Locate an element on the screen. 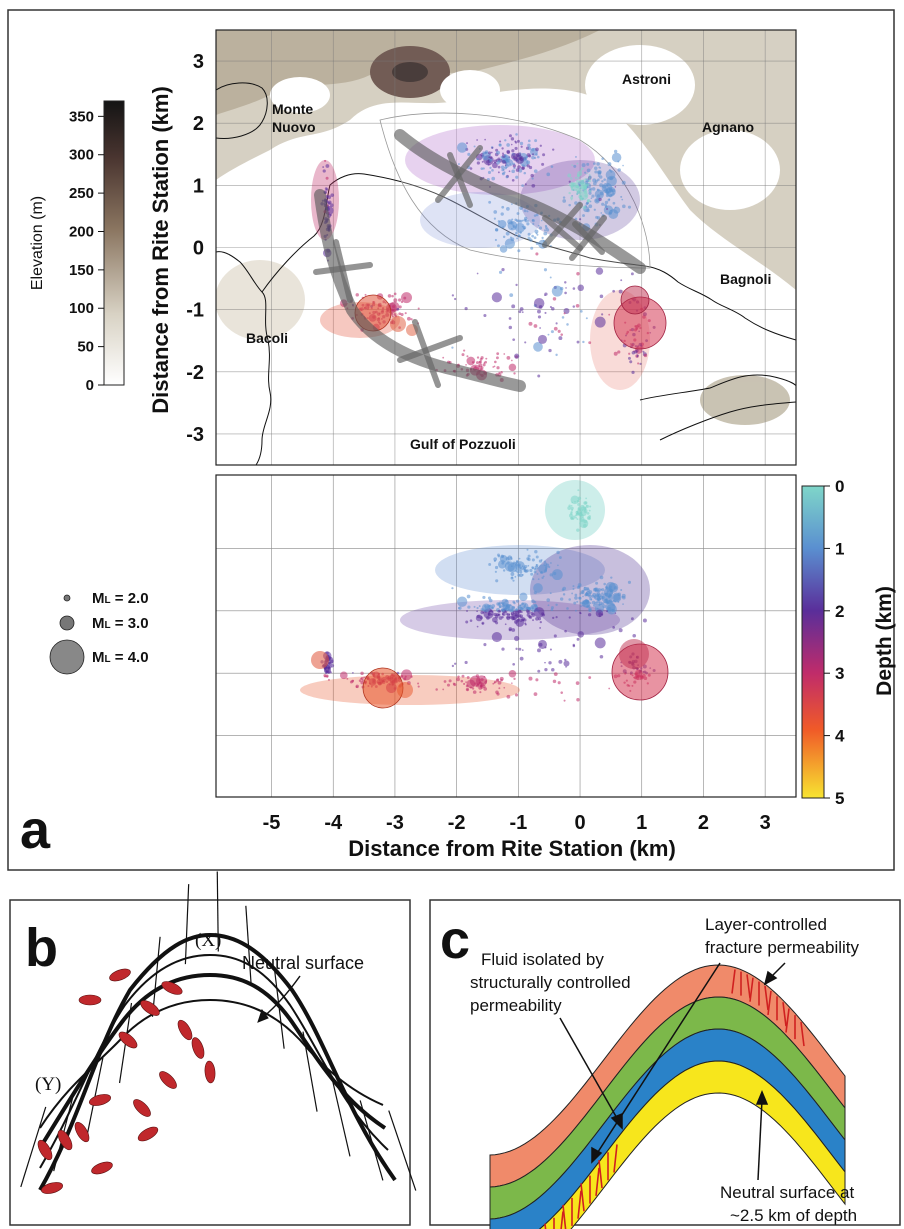 The width and height of the screenshot is (904, 1229). label-agnano: Agnano is located at coordinates (728, 127).